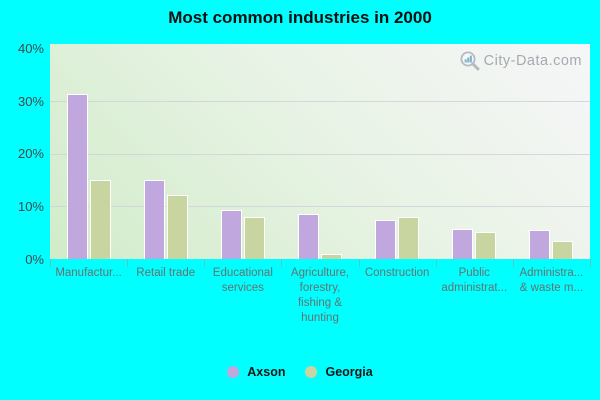 The image size is (600, 400). I want to click on legend-item-georgia: Georgia, so click(339, 372).